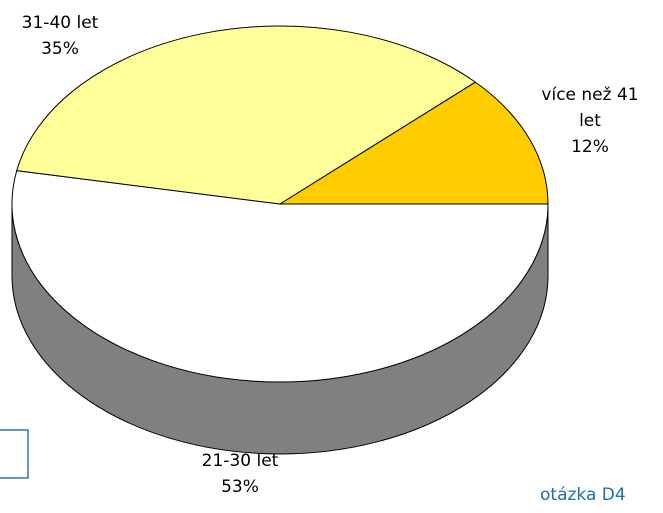 The height and width of the screenshot is (513, 663). What do you see at coordinates (60, 49) in the screenshot?
I see `slice-value-label: 35%` at bounding box center [60, 49].